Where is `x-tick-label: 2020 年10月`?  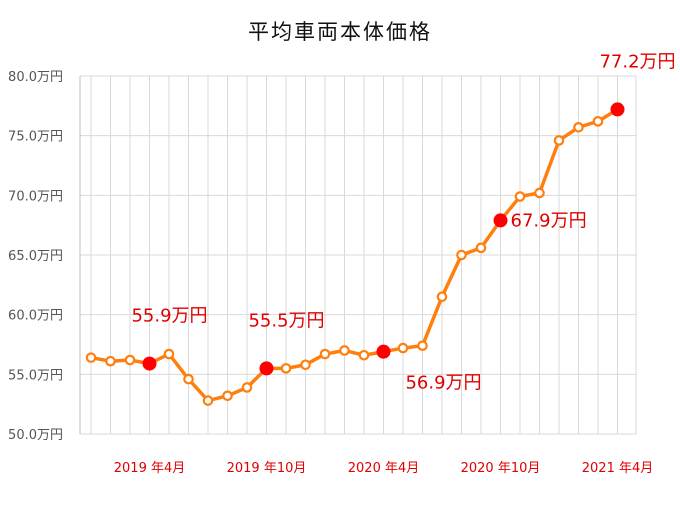 x-tick-label: 2020 年10月 is located at coordinates (501, 468).